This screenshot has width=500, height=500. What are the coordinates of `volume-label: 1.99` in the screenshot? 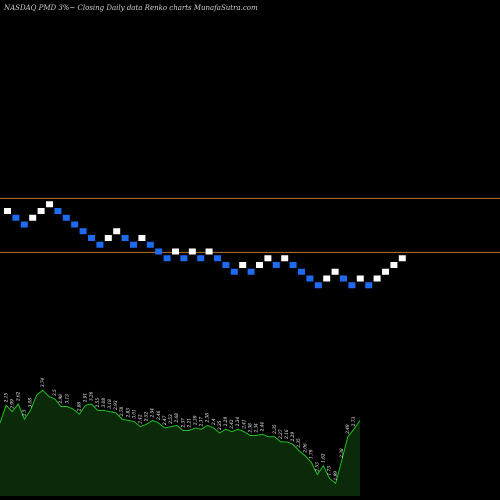 It's located at (335, 476).